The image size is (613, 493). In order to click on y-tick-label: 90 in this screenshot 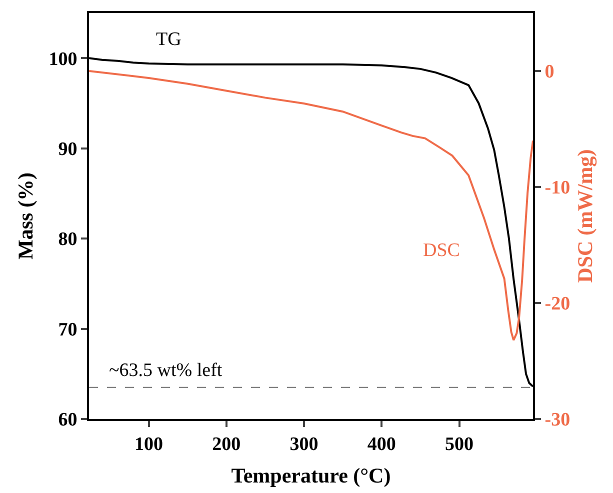, I will do `click(68, 149)`.